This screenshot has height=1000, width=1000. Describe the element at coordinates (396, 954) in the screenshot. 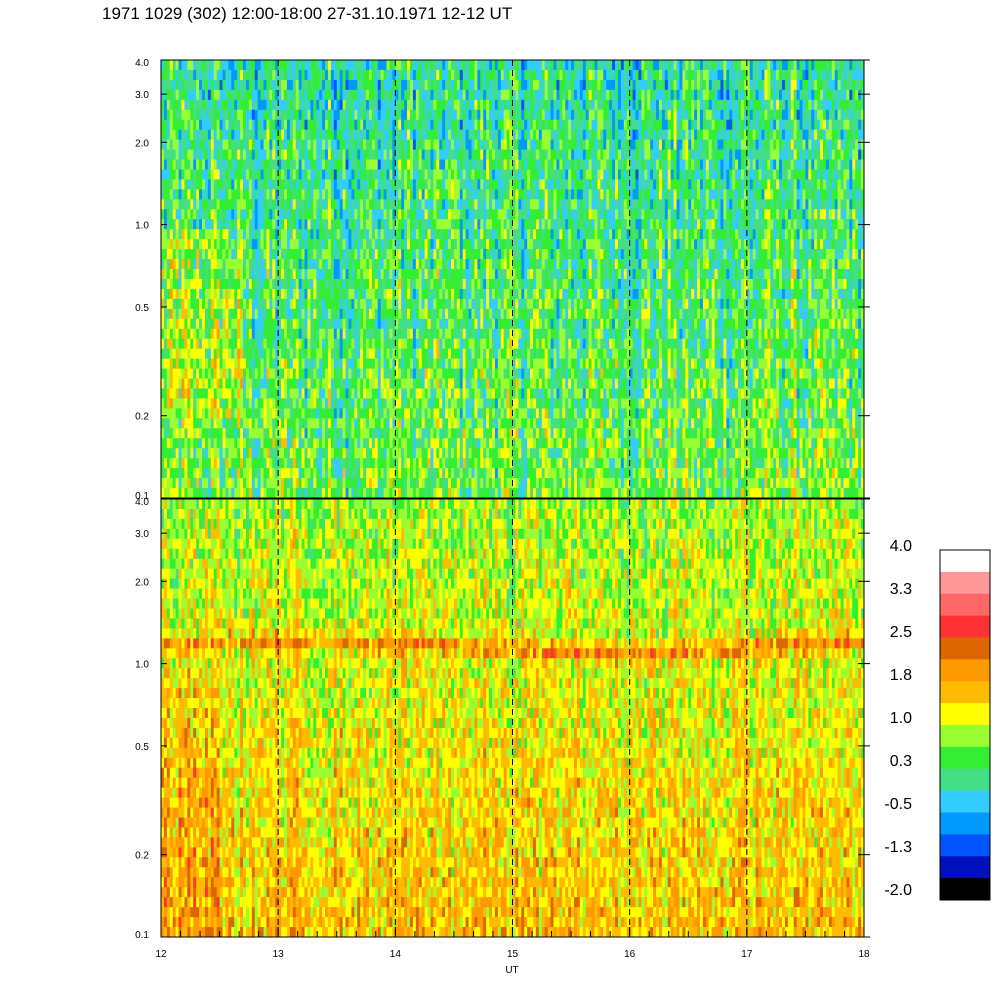

I see `x-tick-label: 14` at that location.